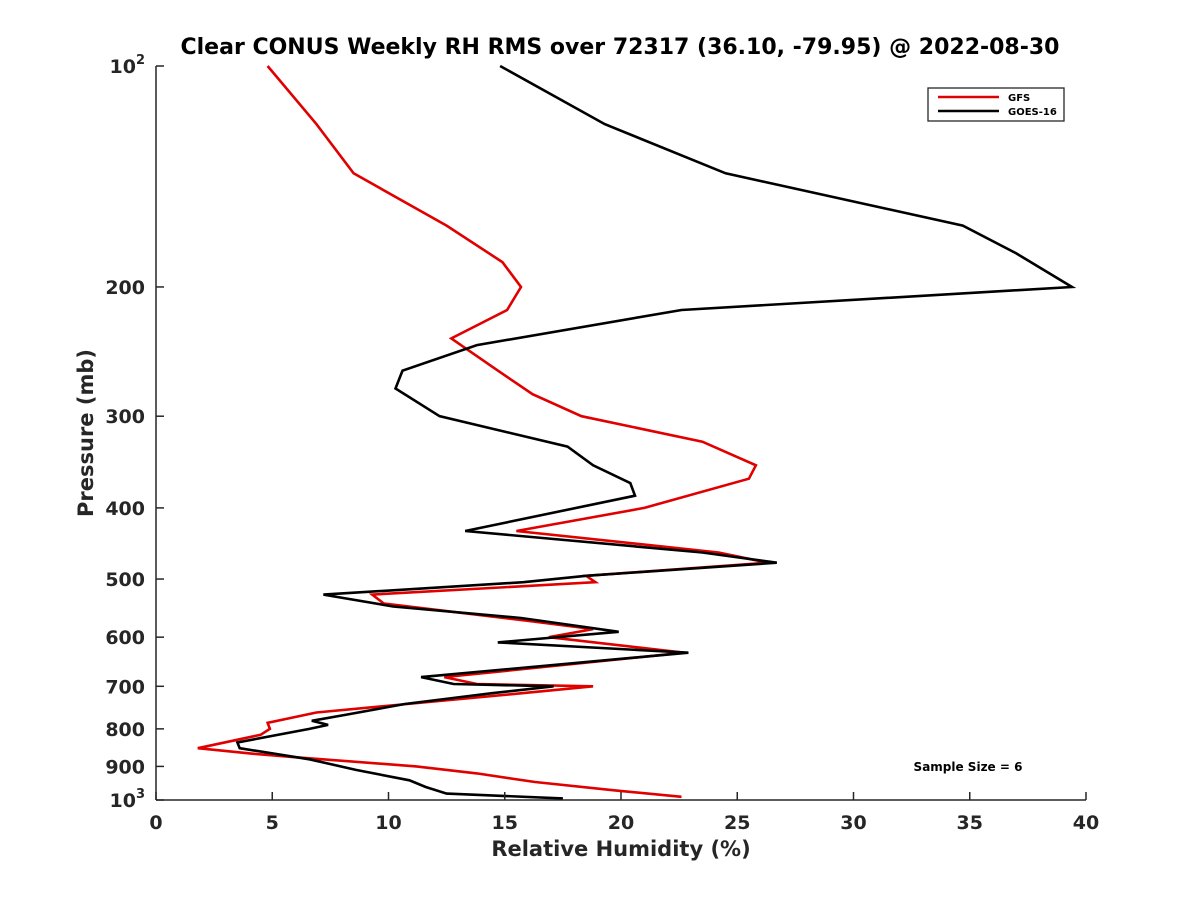 The height and width of the screenshot is (900, 1200). What do you see at coordinates (388, 823) in the screenshot?
I see `x-tick-label: 10` at bounding box center [388, 823].